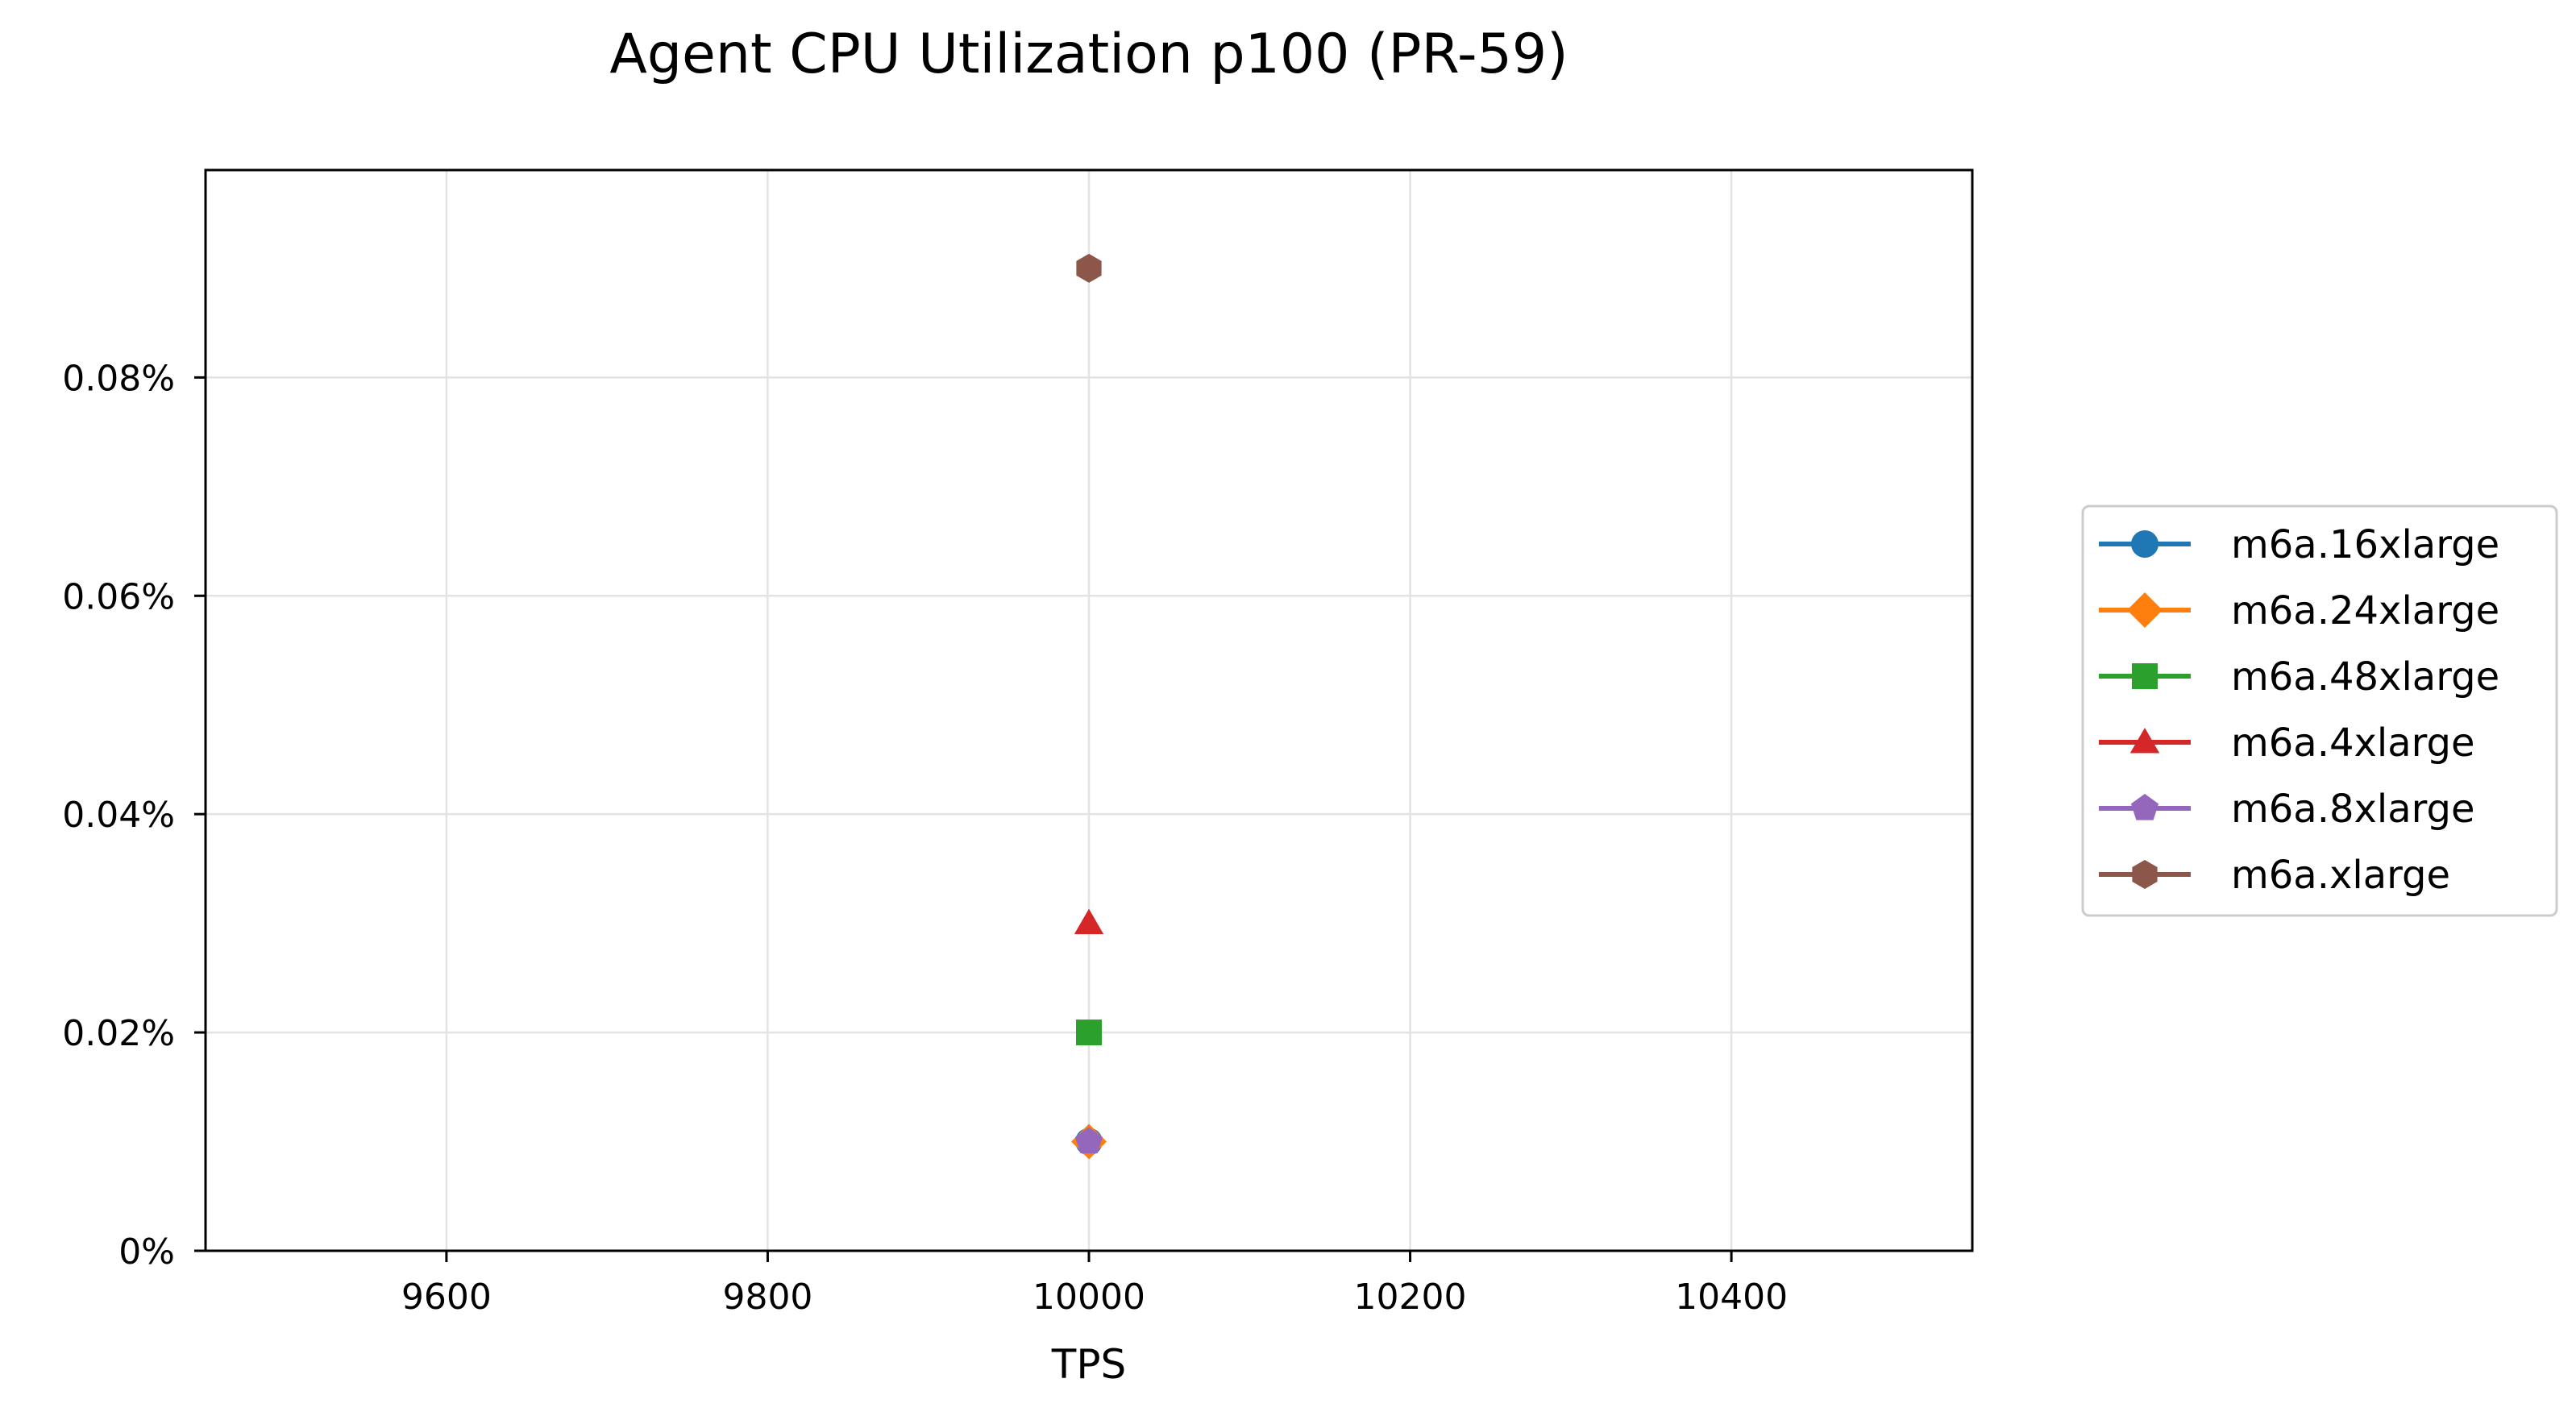  Describe the element at coordinates (767, 1298) in the screenshot. I see `x-tick-label: 9800` at that location.